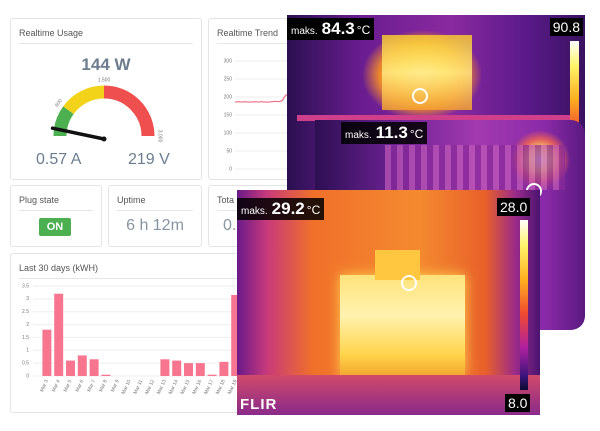 The width and height of the screenshot is (600, 431). Describe the element at coordinates (59, 268) in the screenshot. I see `card-title: Last 30 days (kWH)` at that location.